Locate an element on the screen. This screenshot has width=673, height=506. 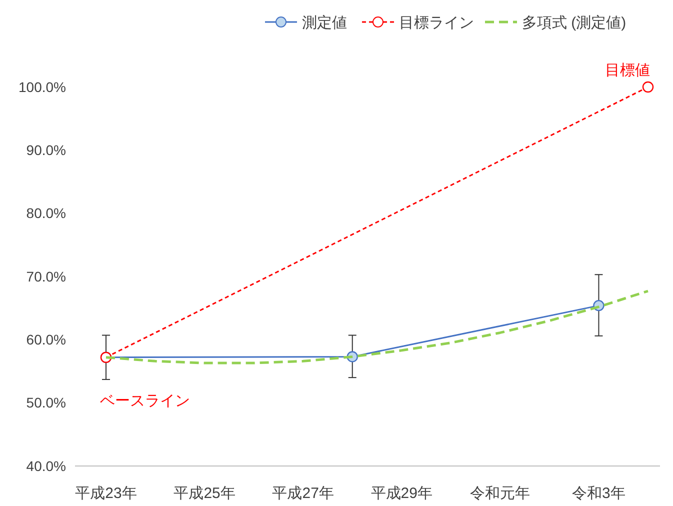
point is located at coordinates (648, 87).